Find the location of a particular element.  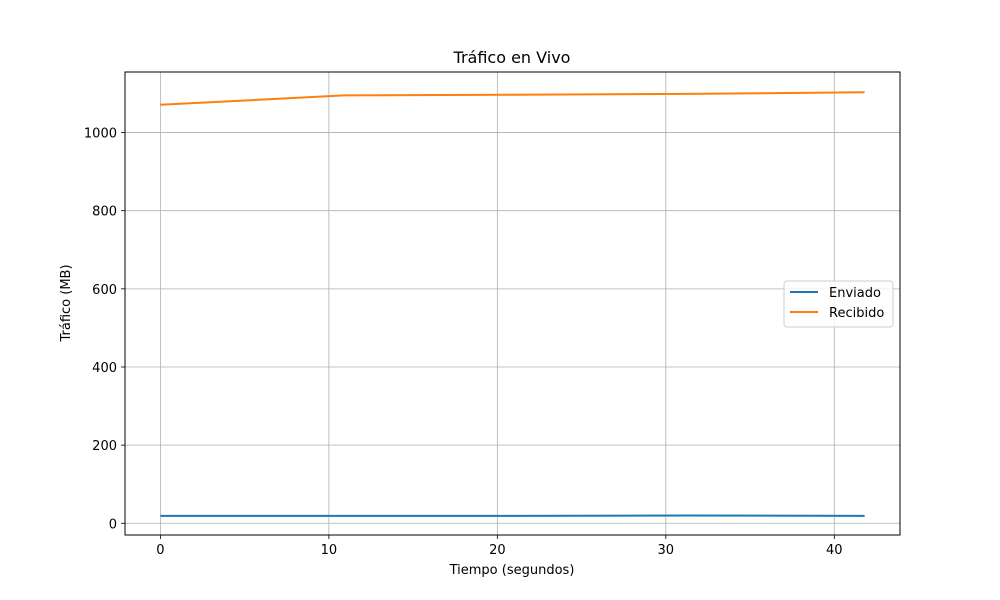

x-axis-label: Tiempo (segundos) is located at coordinates (512, 570).